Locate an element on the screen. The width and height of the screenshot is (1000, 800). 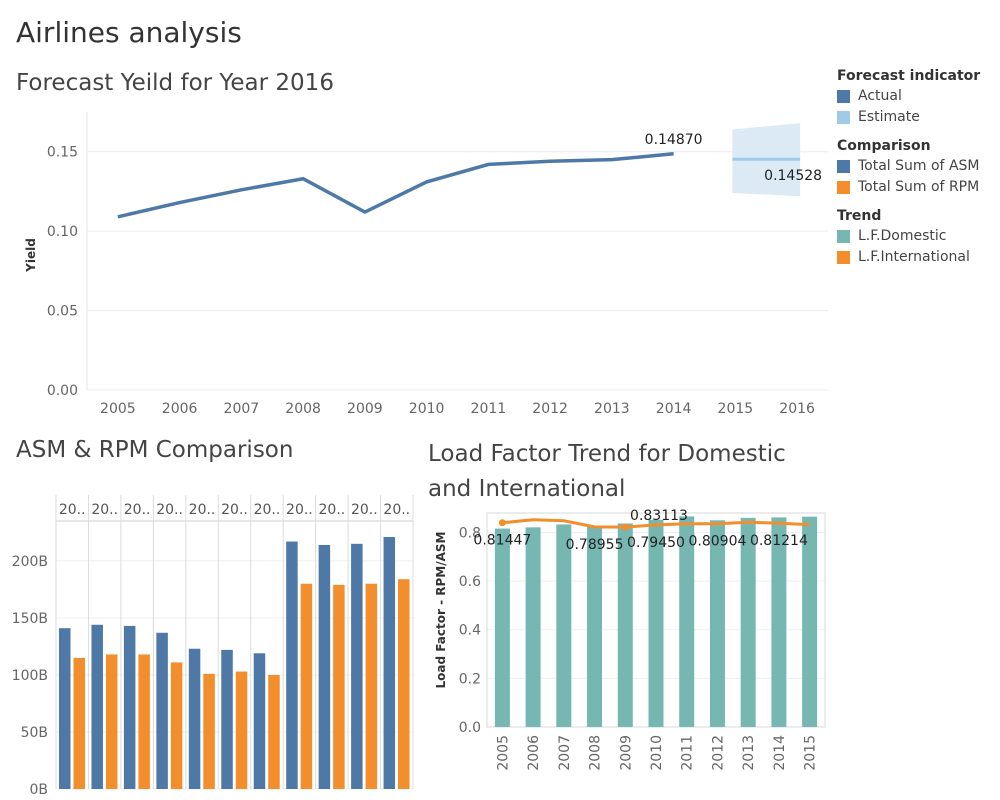
x-tick-label: 2015 is located at coordinates (736, 409).